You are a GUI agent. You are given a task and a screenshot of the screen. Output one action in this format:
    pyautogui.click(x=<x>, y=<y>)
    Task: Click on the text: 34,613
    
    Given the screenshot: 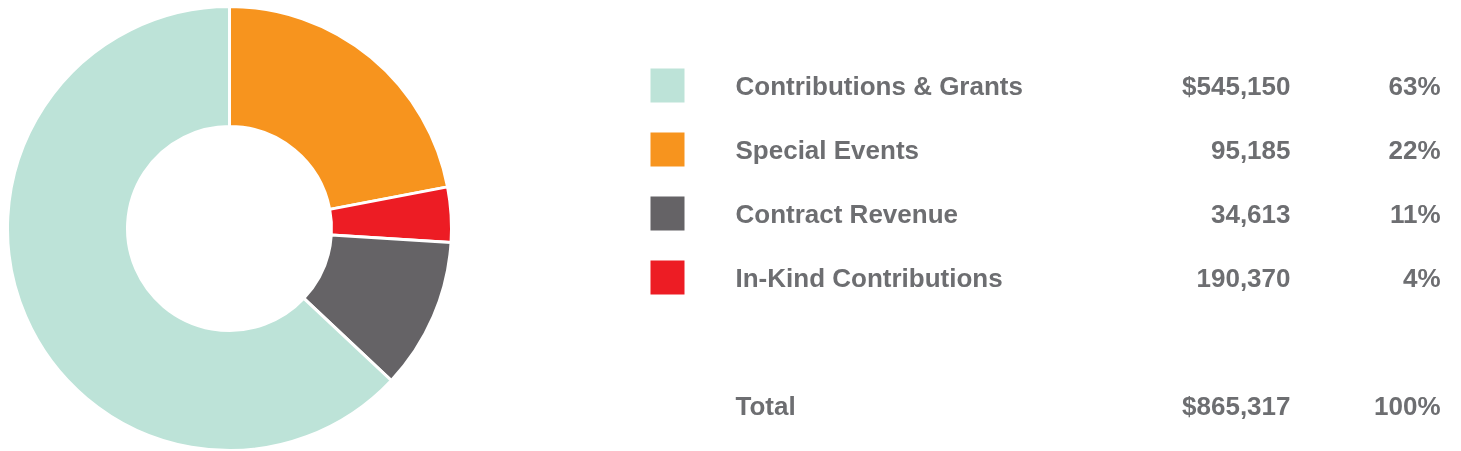 What is the action you would take?
    pyautogui.click(x=1250, y=213)
    